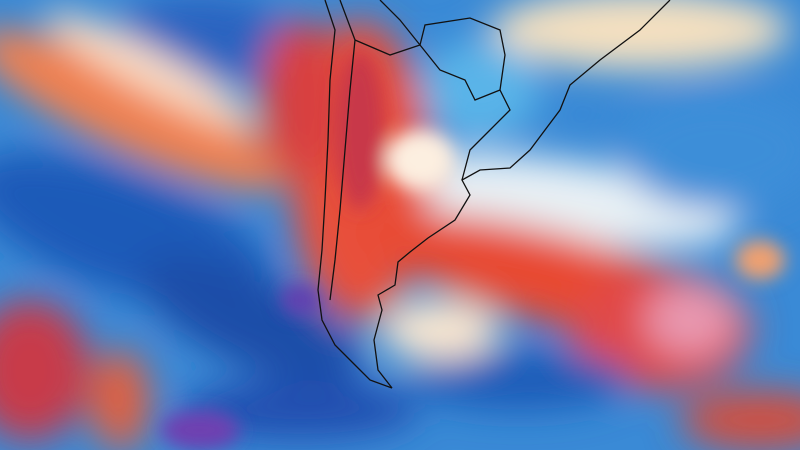 The height and width of the screenshot is (450, 800). I want to click on northern-borders, so click(432, 99).